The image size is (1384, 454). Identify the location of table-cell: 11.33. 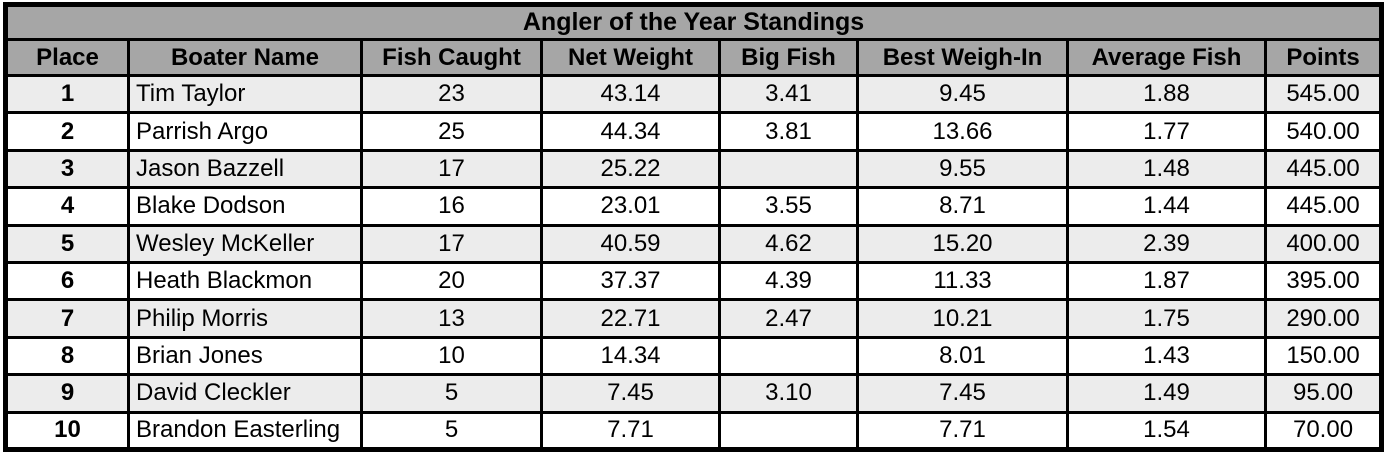
(962, 281).